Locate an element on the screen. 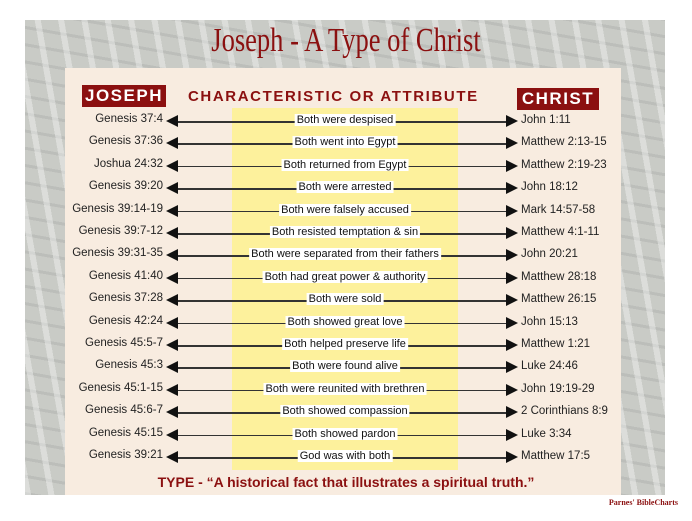  attribute-label: Both returned from Egypt is located at coordinates (345, 164).